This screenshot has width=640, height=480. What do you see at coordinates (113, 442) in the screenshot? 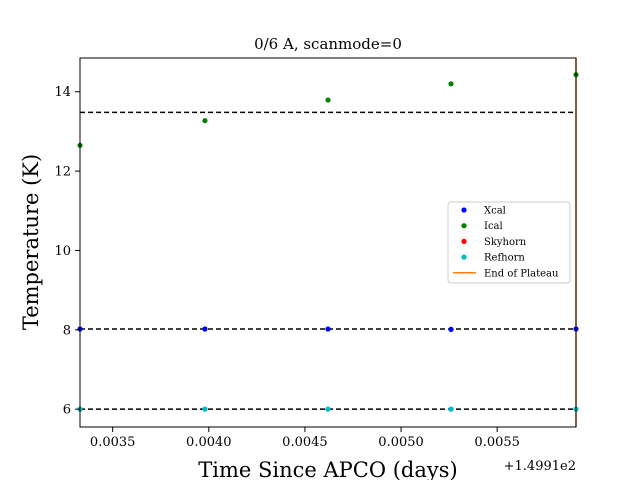
I see `x-tick-label: 0.0035` at bounding box center [113, 442].